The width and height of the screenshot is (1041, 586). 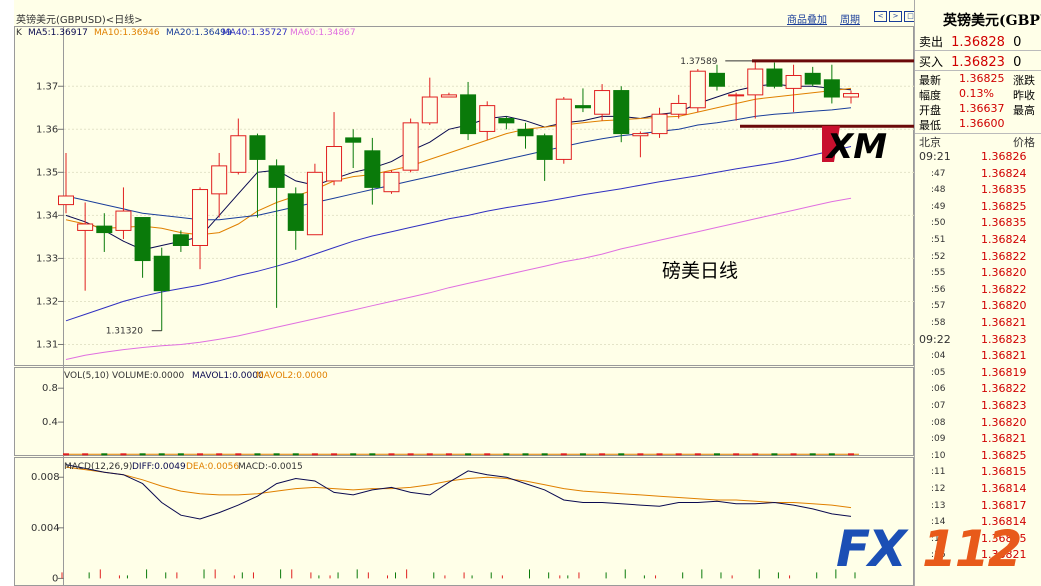 I want to click on window-controls: < > □, so click(x=895, y=16).